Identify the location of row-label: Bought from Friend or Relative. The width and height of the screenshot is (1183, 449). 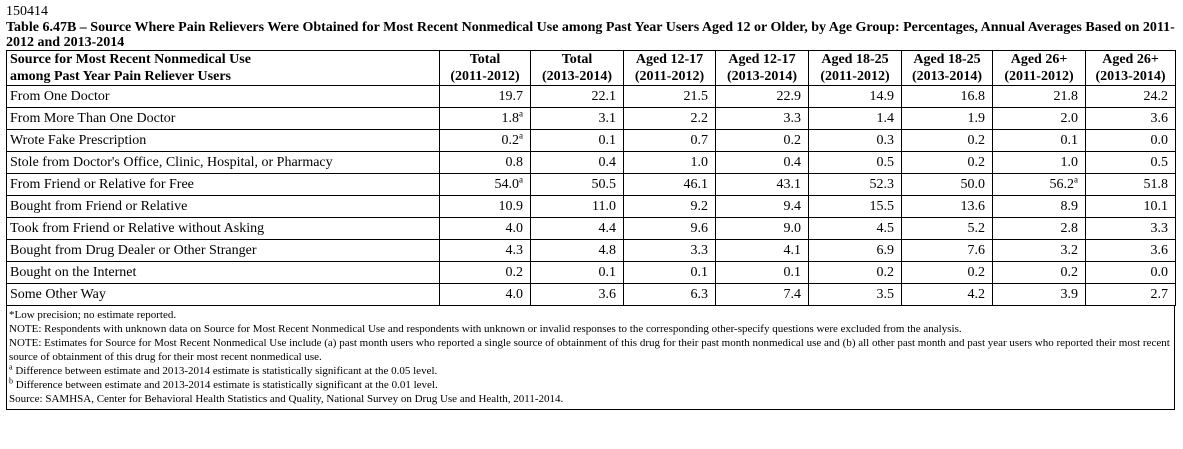
(223, 206).